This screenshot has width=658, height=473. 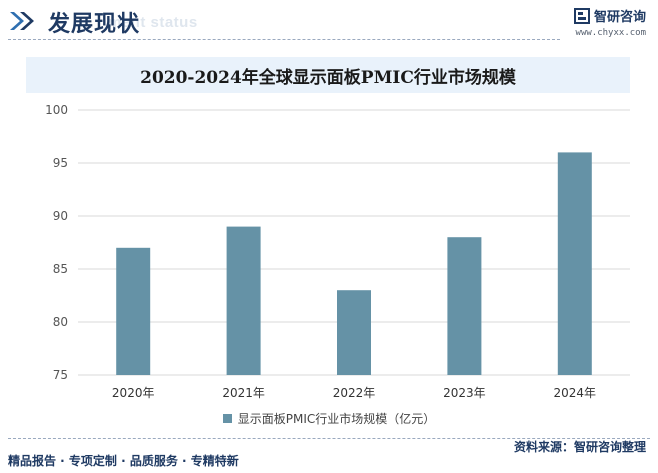 What do you see at coordinates (60, 216) in the screenshot?
I see `y-tick-label: 90` at bounding box center [60, 216].